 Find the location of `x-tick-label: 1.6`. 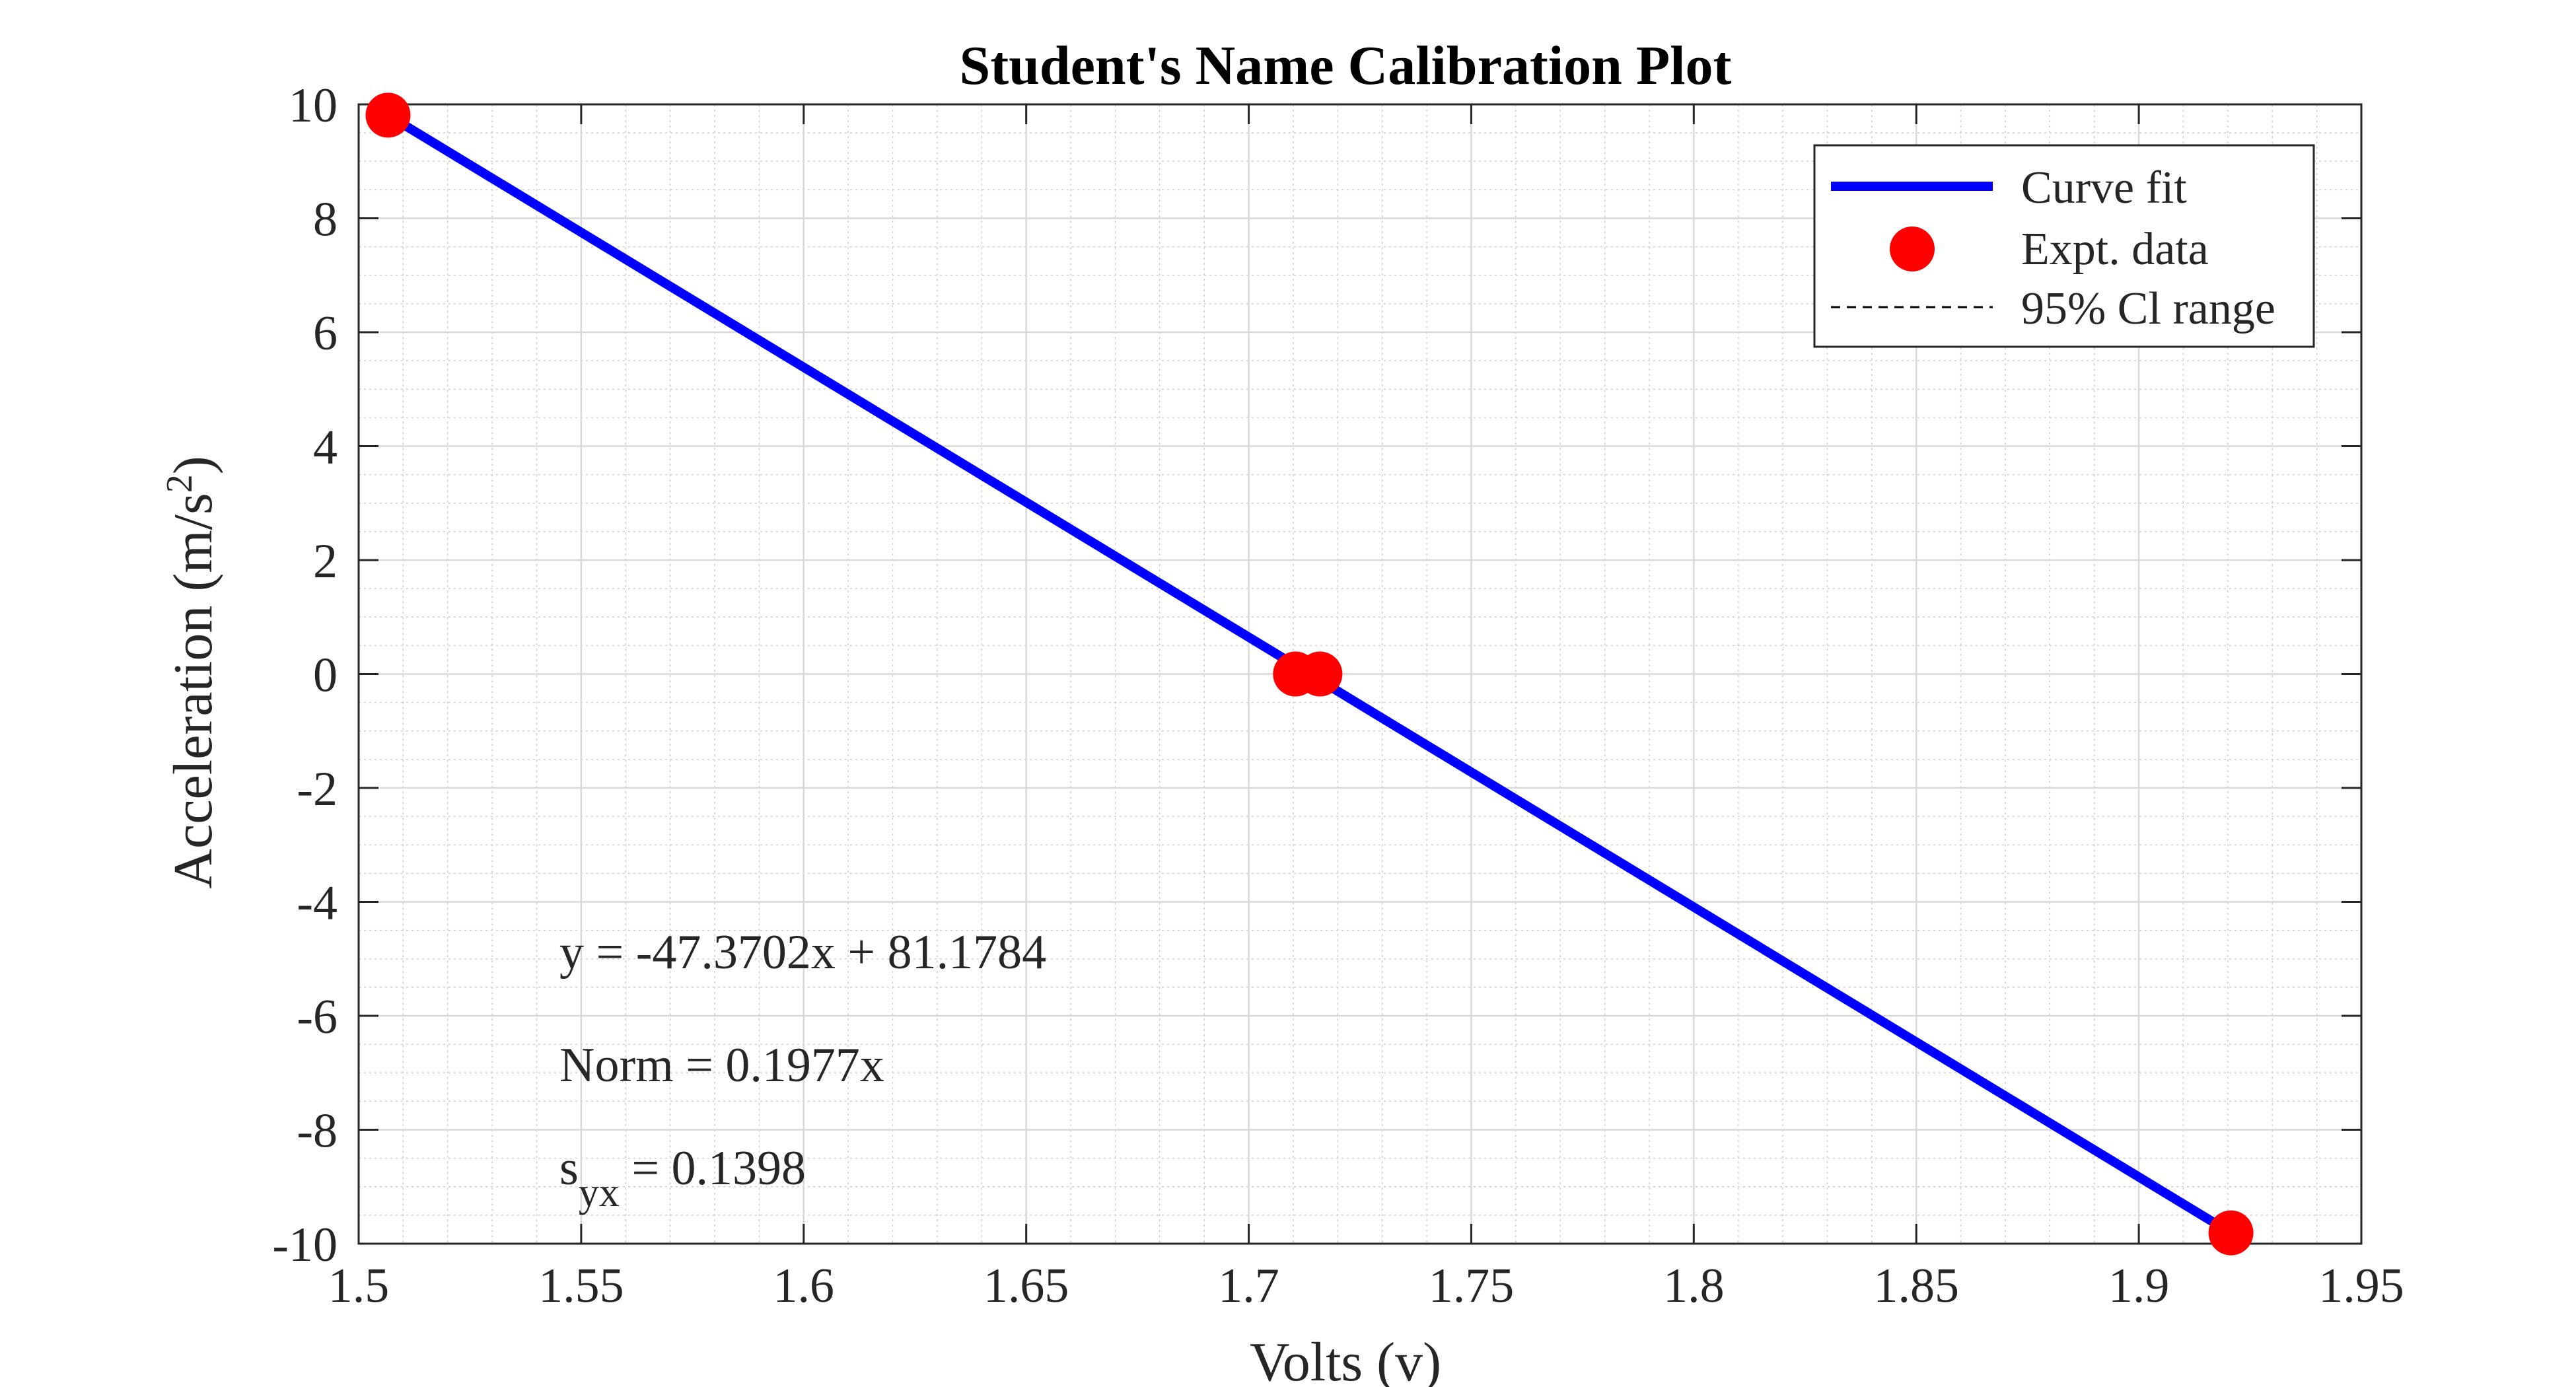

x-tick-label: 1.6 is located at coordinates (804, 1286).